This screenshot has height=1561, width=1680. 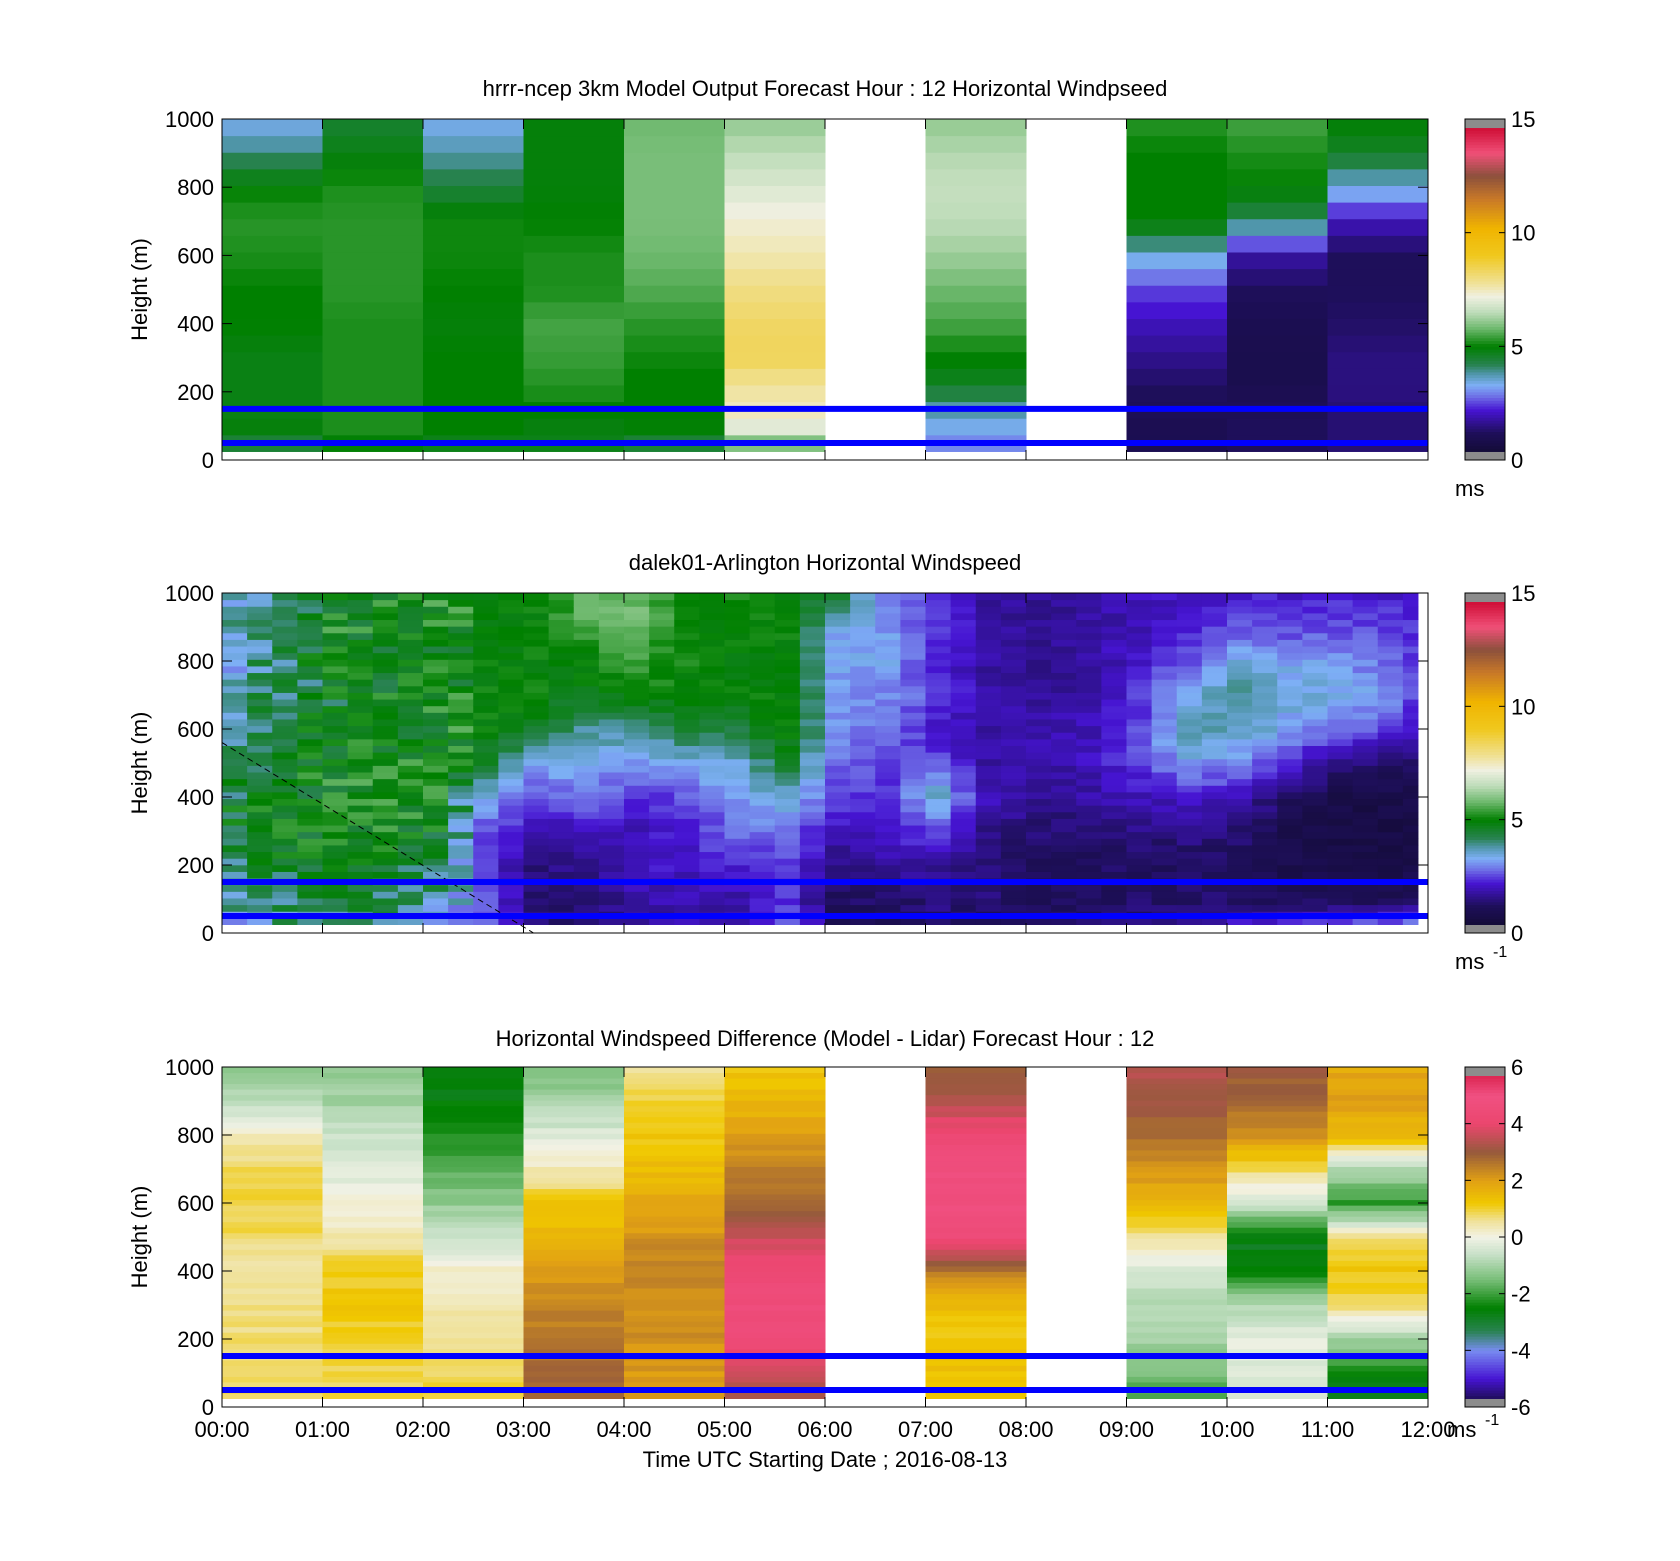 What do you see at coordinates (195, 392) in the screenshot?
I see `y-tick-label: 200` at bounding box center [195, 392].